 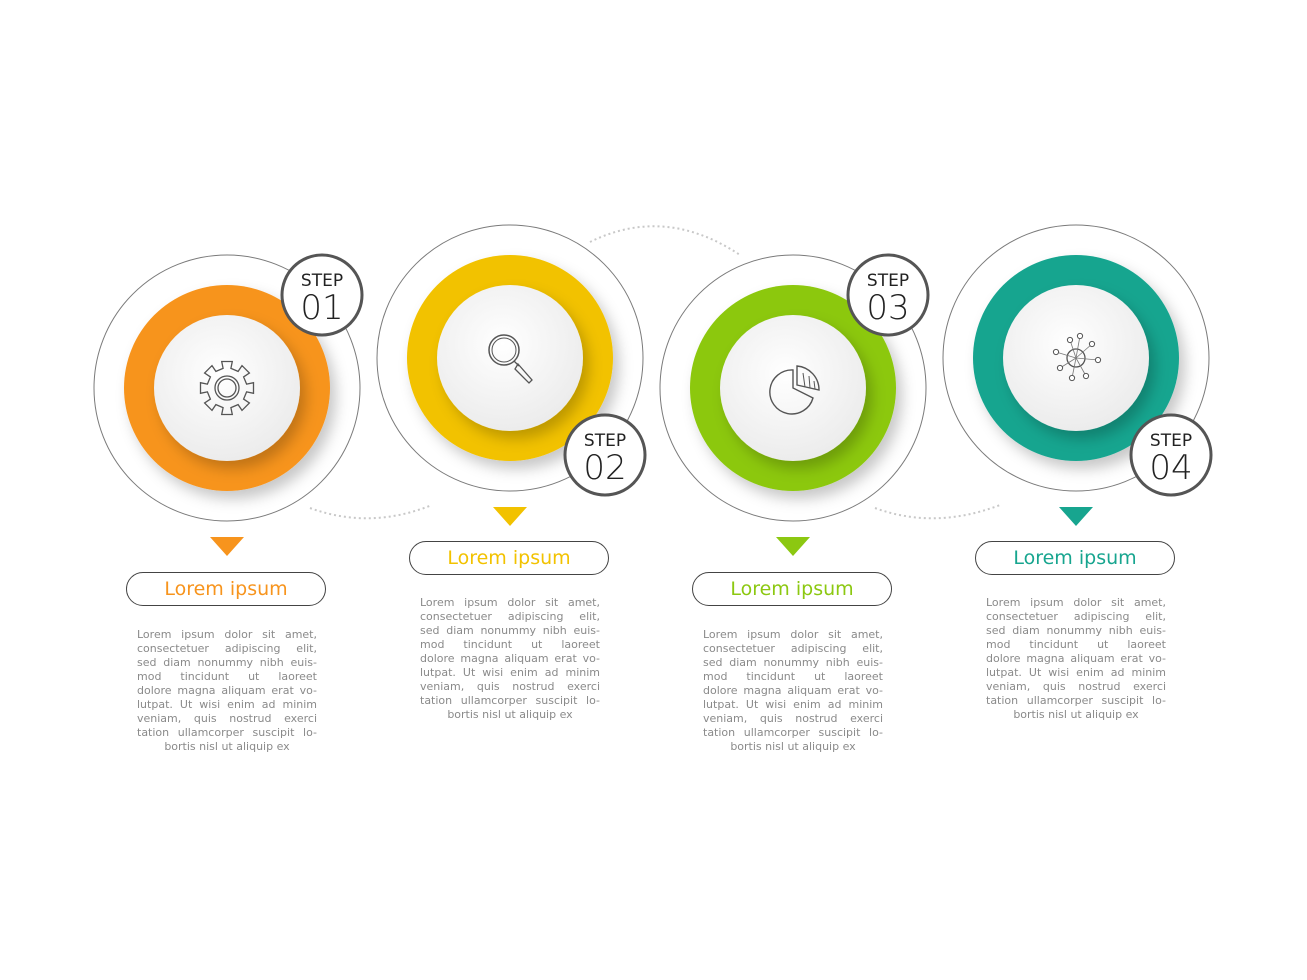 I want to click on gear-icon, so click(x=227, y=388).